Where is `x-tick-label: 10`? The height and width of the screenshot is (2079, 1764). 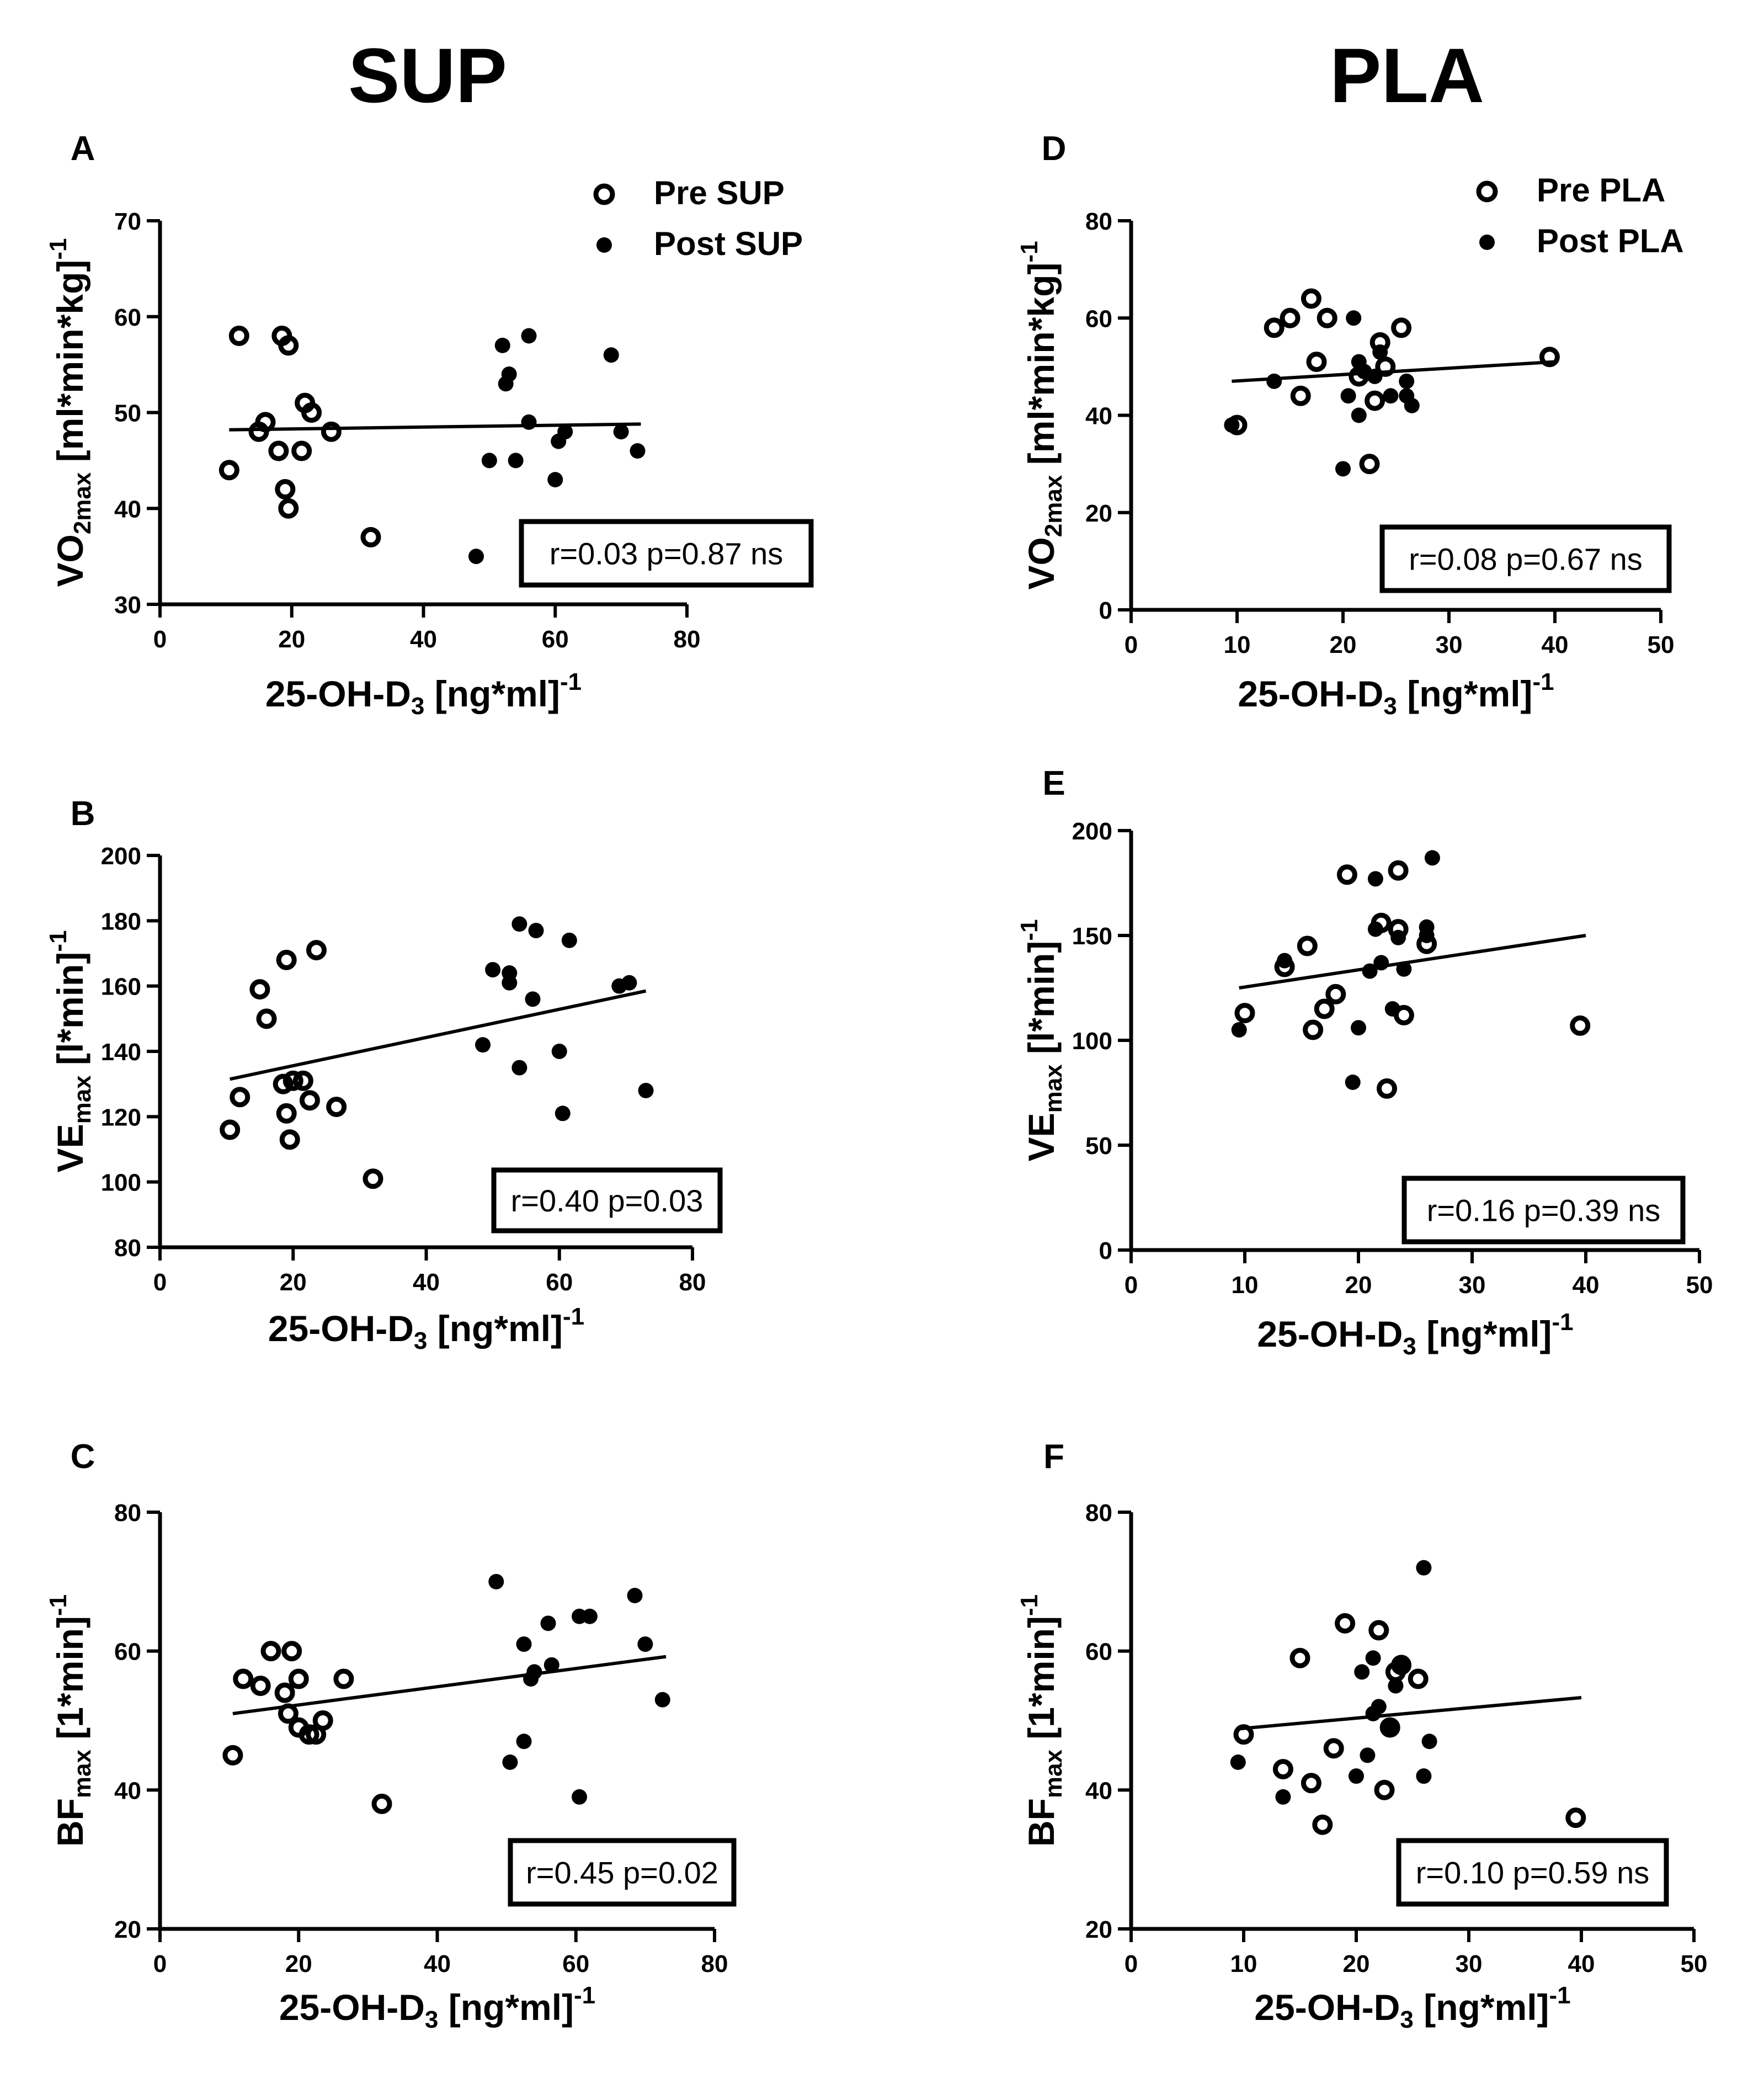
x-tick-label: 10 is located at coordinates (1237, 645).